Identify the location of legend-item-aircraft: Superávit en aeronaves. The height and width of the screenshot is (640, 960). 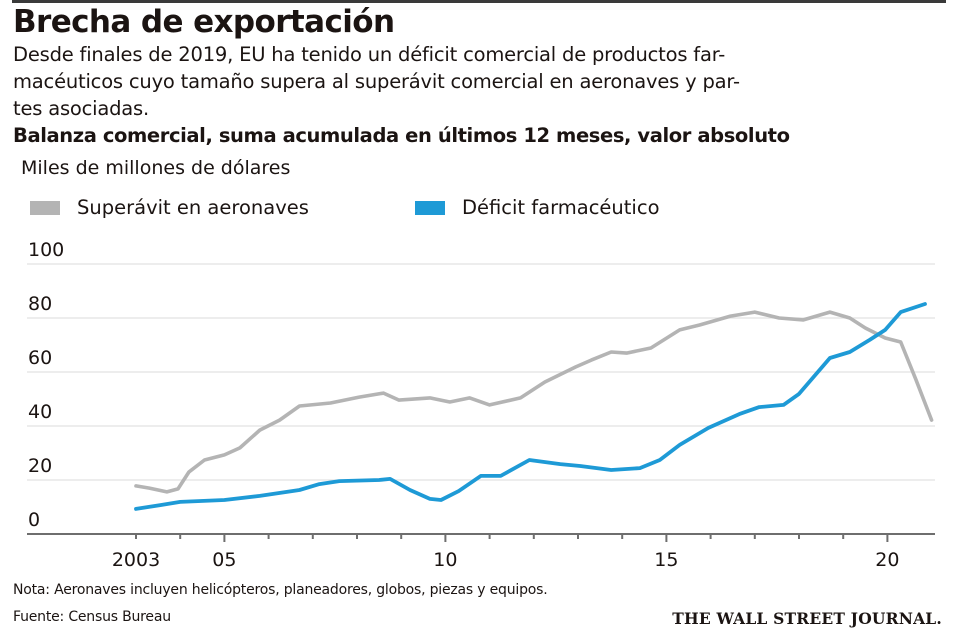
(169, 207).